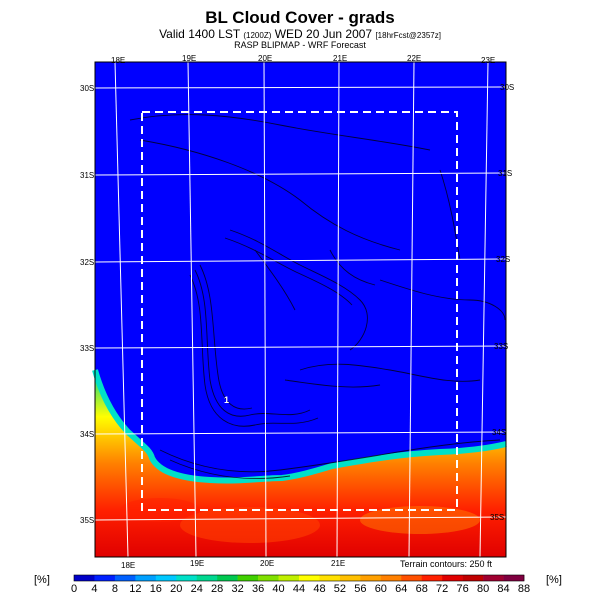 This screenshot has width=600, height=600. Describe the element at coordinates (300, 17) in the screenshot. I see `chart-title: BL Cloud Cover - grads` at that location.